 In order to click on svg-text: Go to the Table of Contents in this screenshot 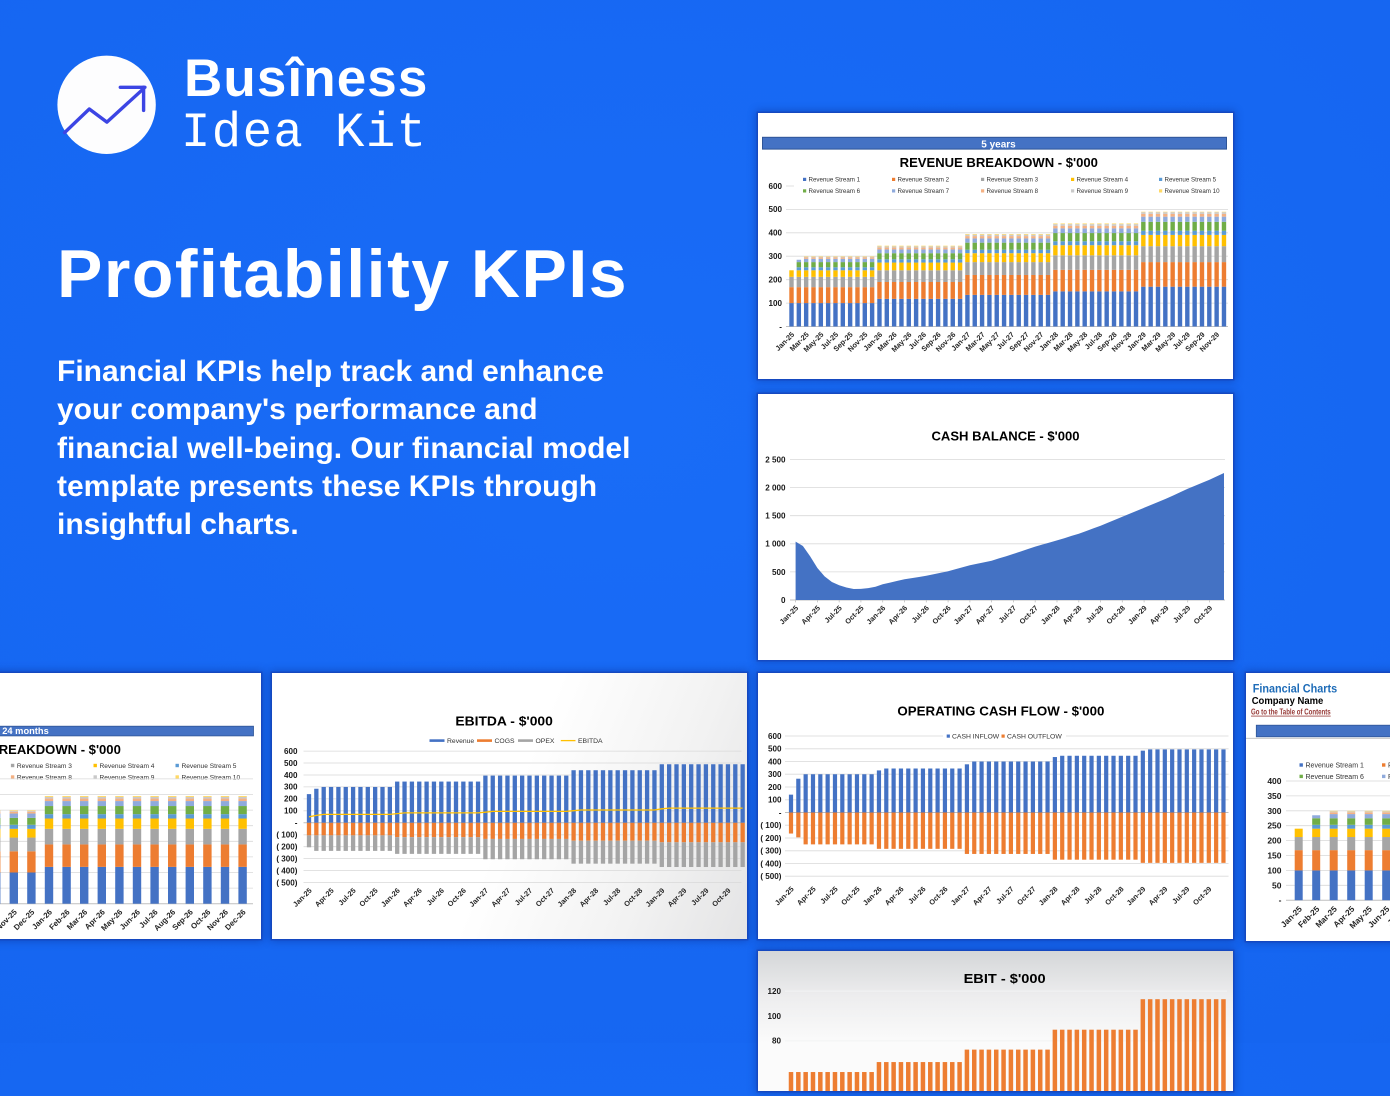, I will do `click(1291, 711)`.